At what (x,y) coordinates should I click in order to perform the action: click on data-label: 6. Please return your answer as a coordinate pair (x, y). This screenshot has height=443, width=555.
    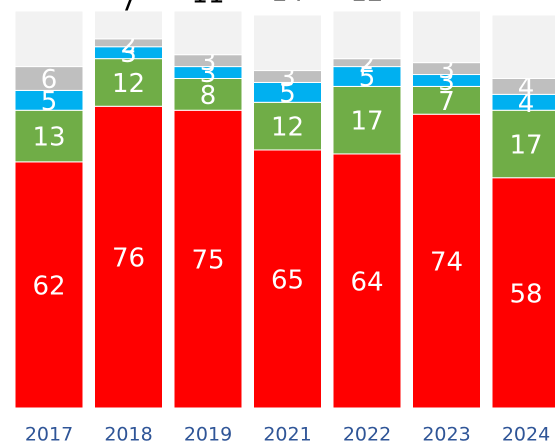
    Looking at the image, I should click on (49, 80).